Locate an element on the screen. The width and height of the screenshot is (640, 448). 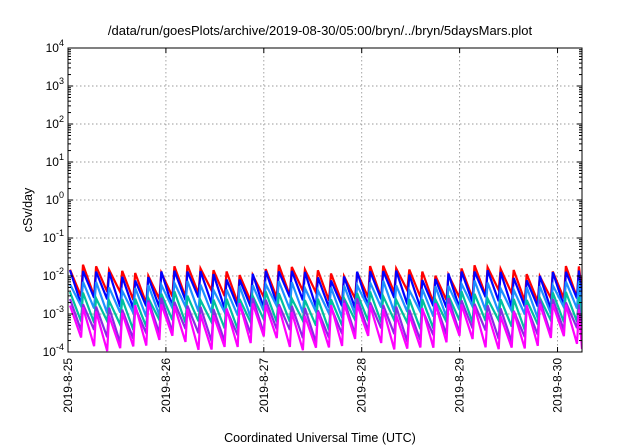
y-tick-label: 10³ is located at coordinates (55, 84).